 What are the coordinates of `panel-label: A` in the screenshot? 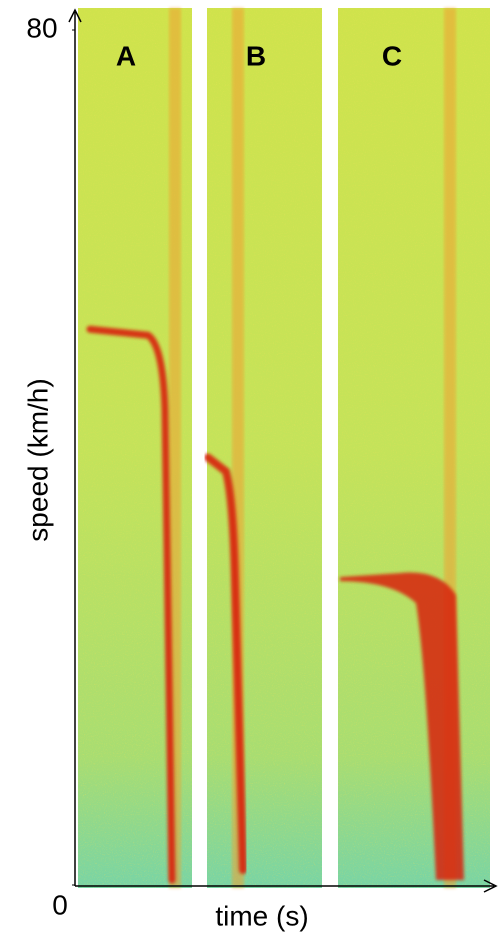 It's located at (126, 55).